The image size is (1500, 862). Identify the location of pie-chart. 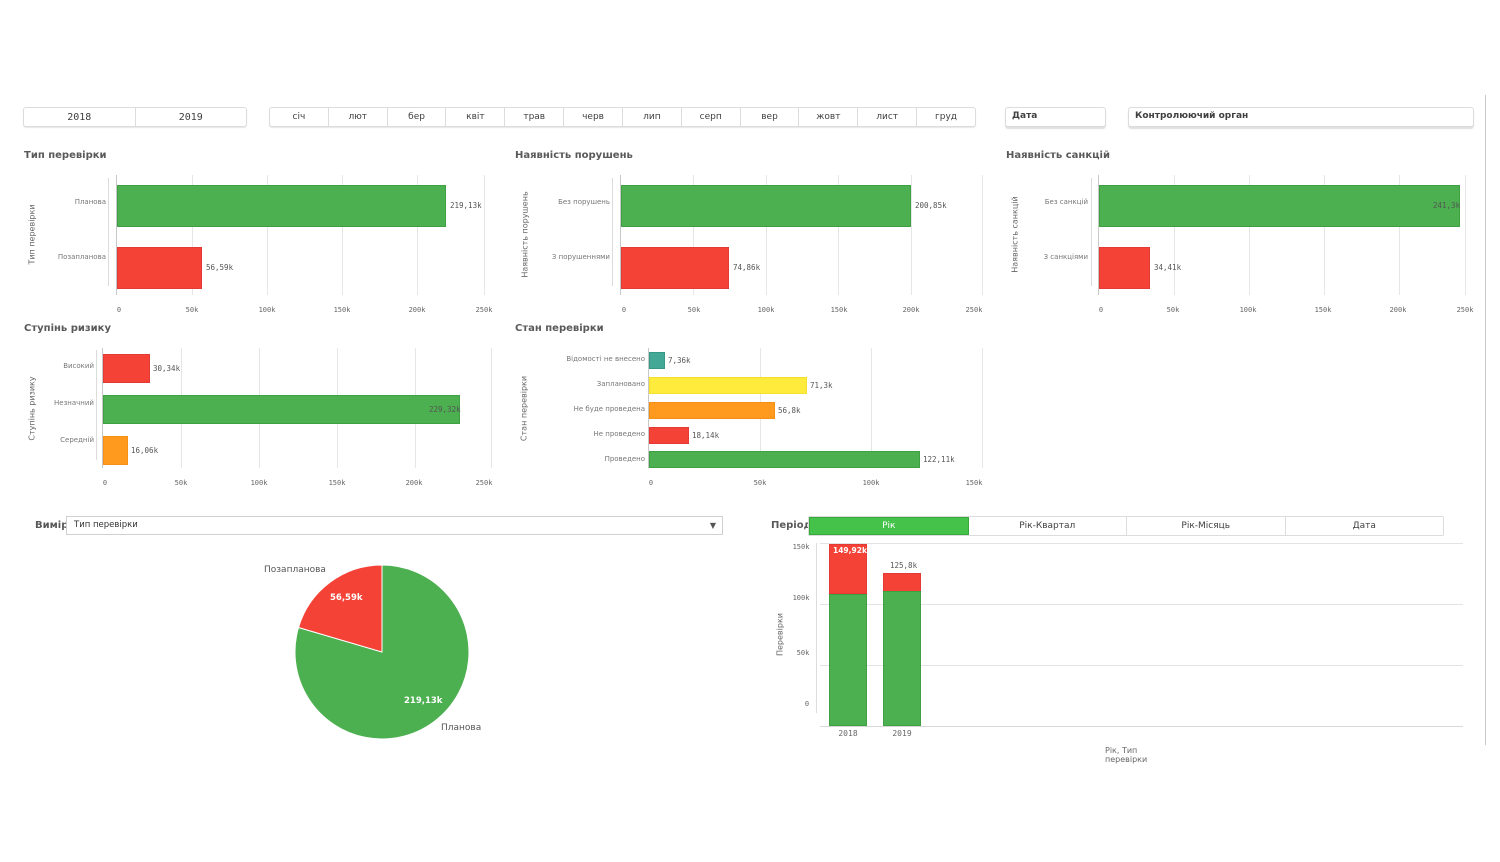
(382, 652).